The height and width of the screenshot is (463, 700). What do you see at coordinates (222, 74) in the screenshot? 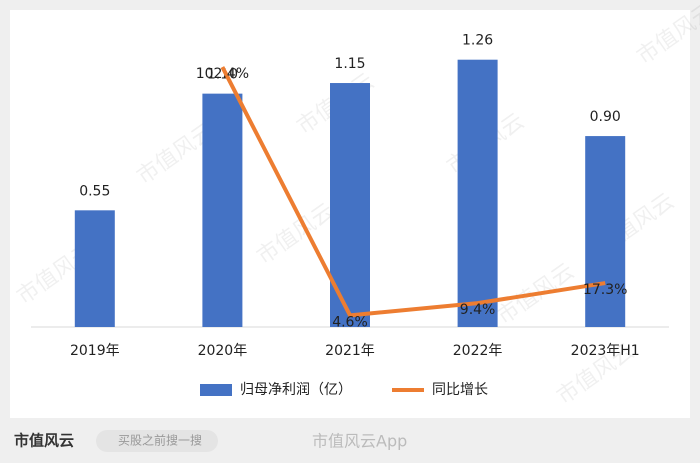
I see `line-value-label: 102.4%` at bounding box center [222, 74].